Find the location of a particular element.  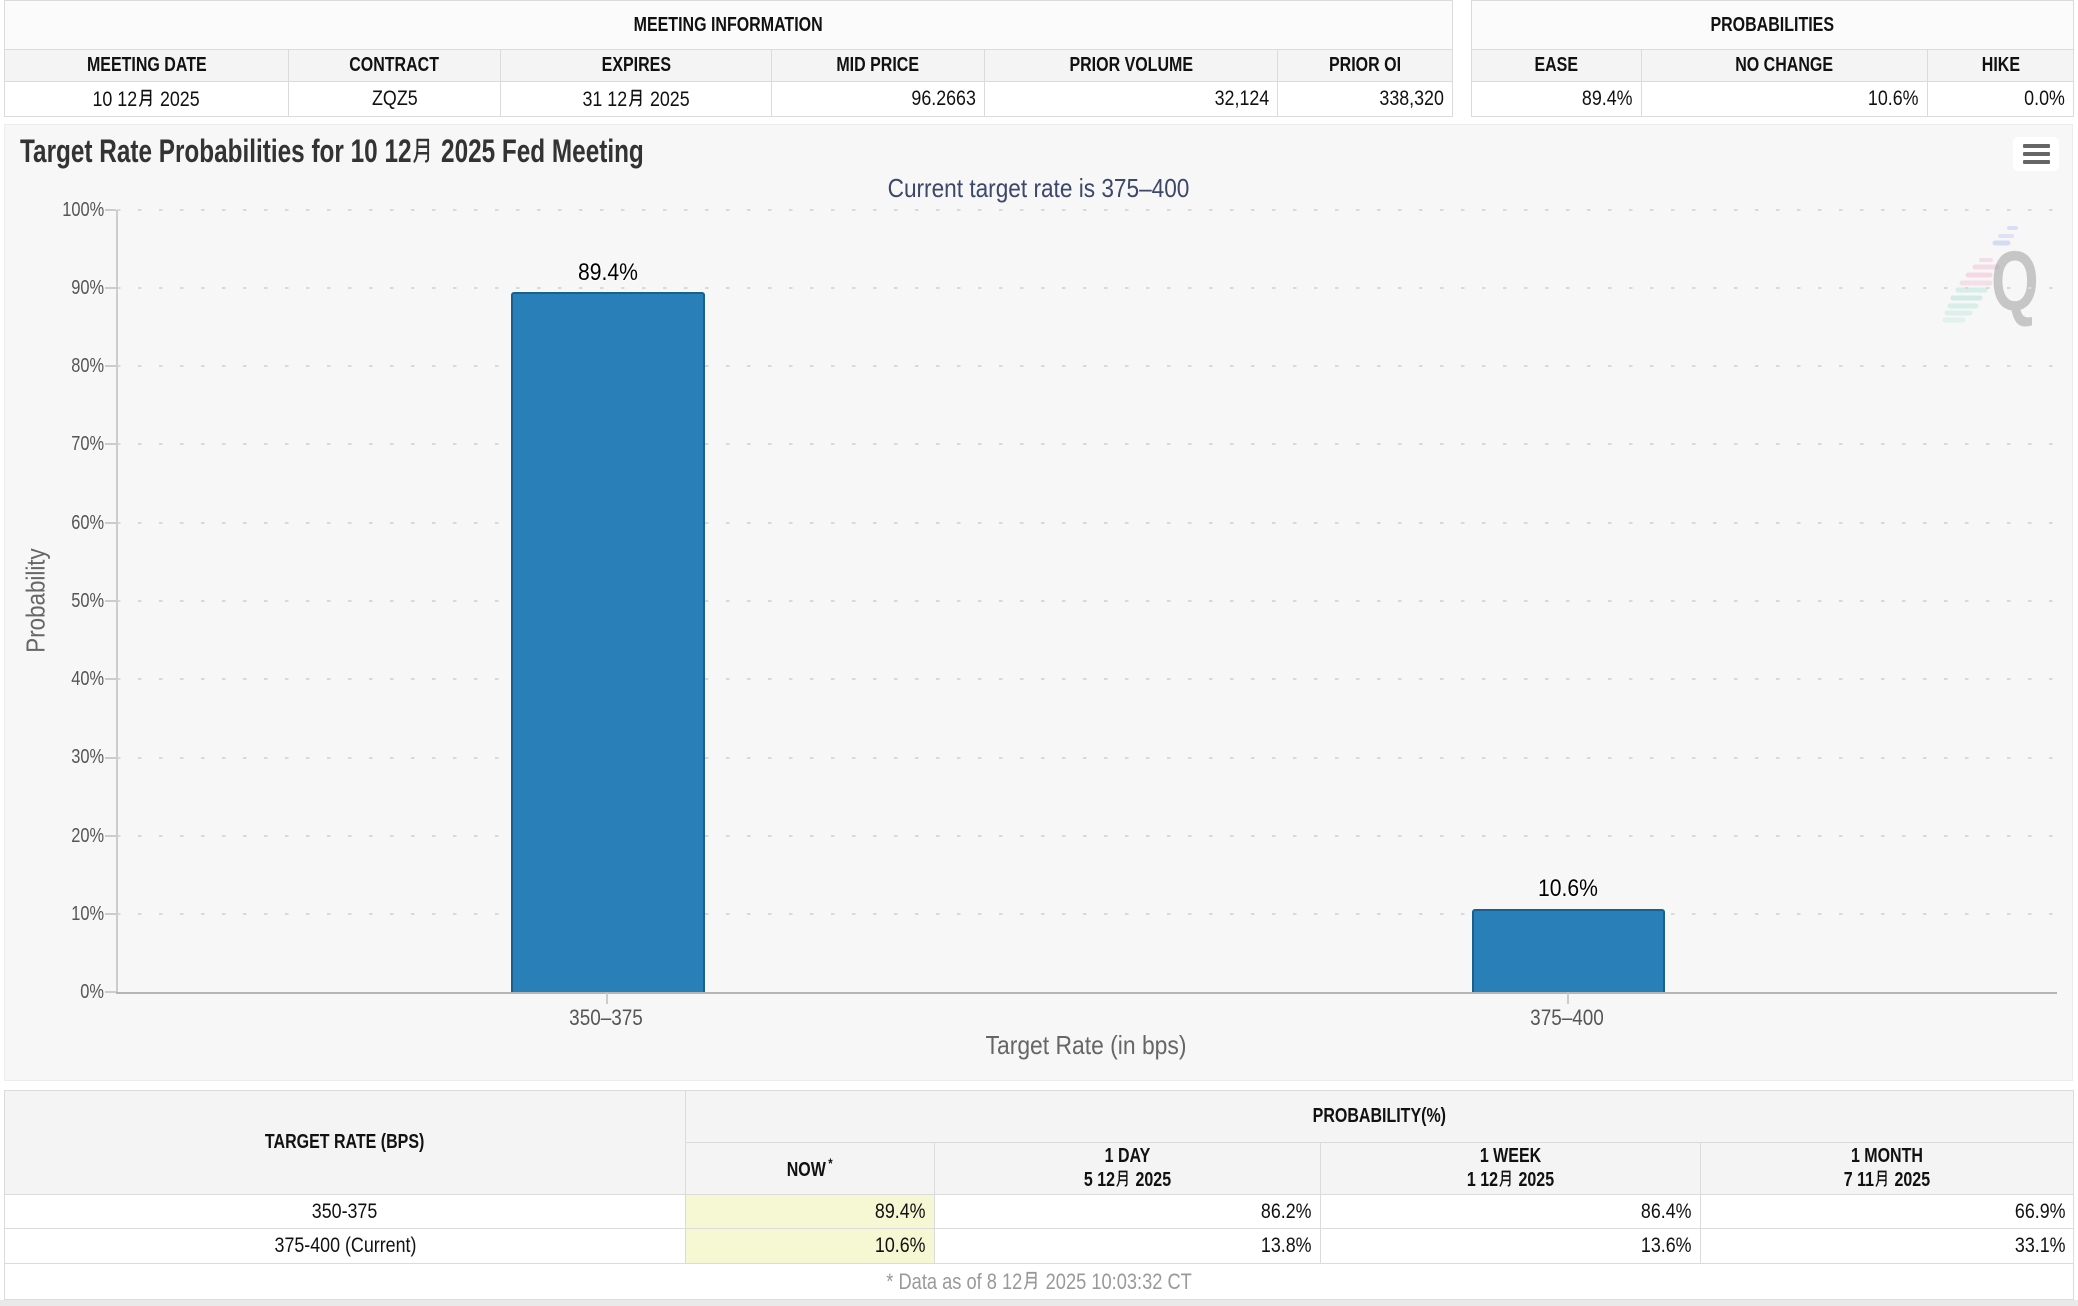

svg-text: Q is located at coordinates (2015, 280).